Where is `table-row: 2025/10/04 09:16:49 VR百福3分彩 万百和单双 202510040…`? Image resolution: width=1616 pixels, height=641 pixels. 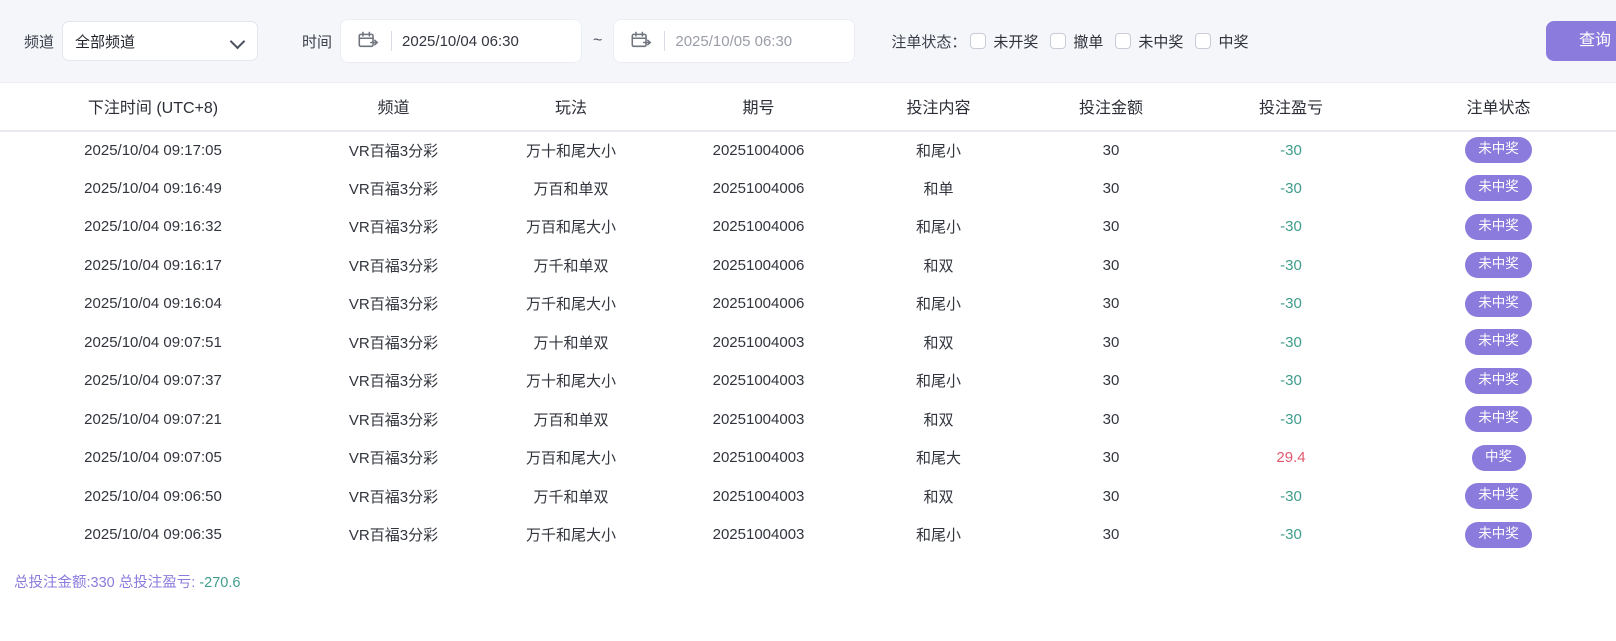 table-row: 2025/10/04 09:16:49 VR百福3分彩 万百和单双 202510040… is located at coordinates (808, 188).